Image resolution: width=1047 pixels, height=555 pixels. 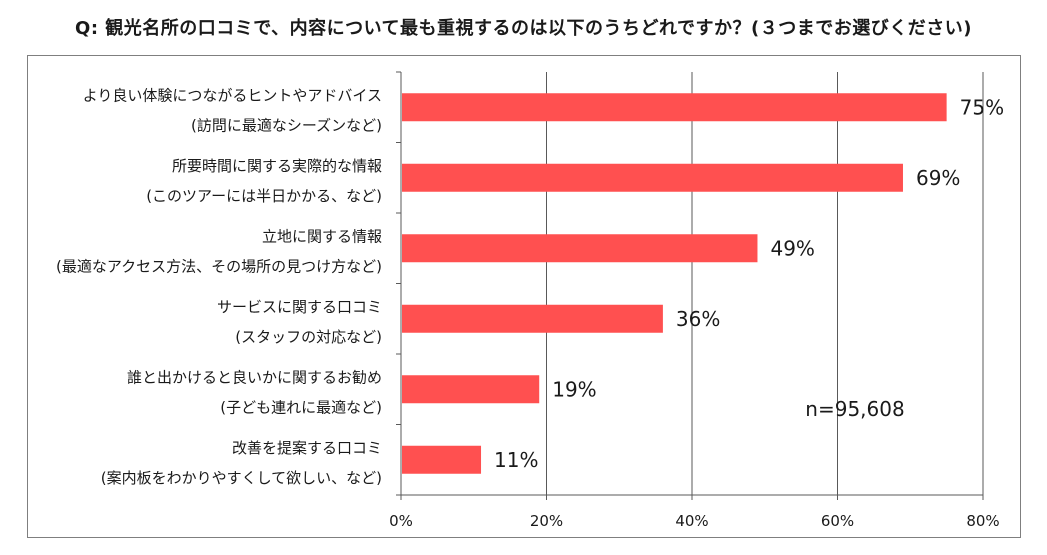 I want to click on category-sublabel-1: (訪問に最適なシーズンなど), so click(x=286, y=125).